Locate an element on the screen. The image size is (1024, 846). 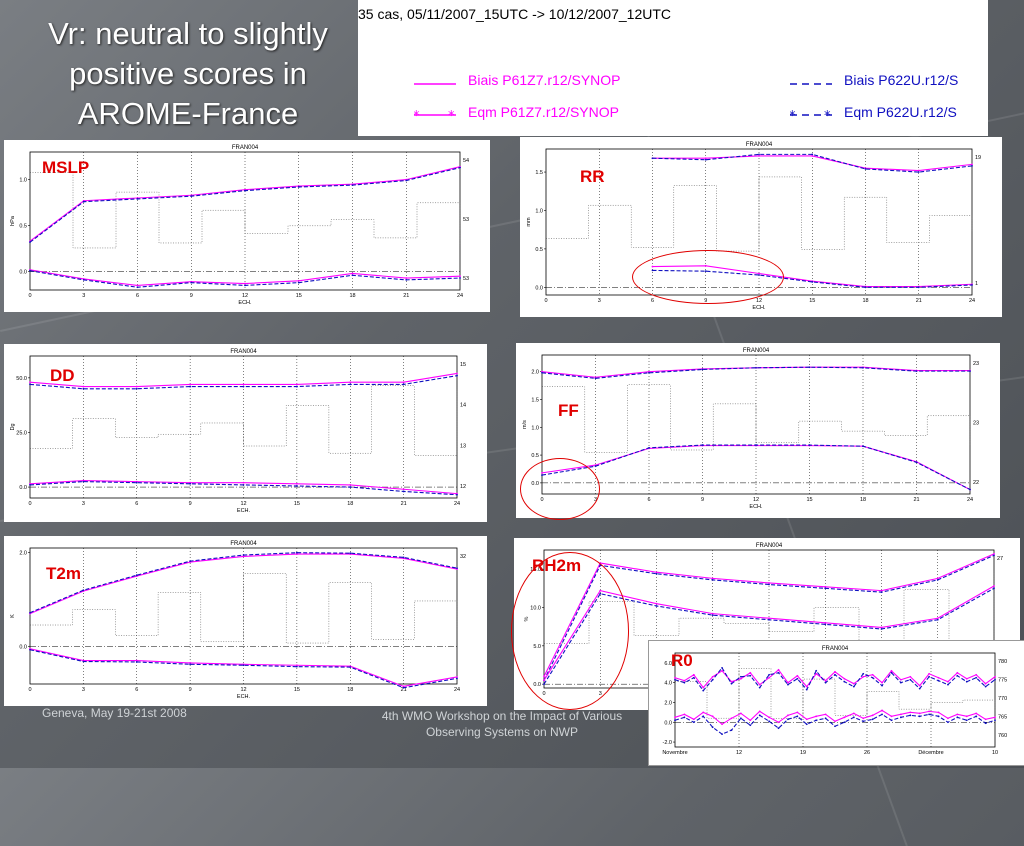
y-tick-label: 0.5 is located at coordinates (539, 250).